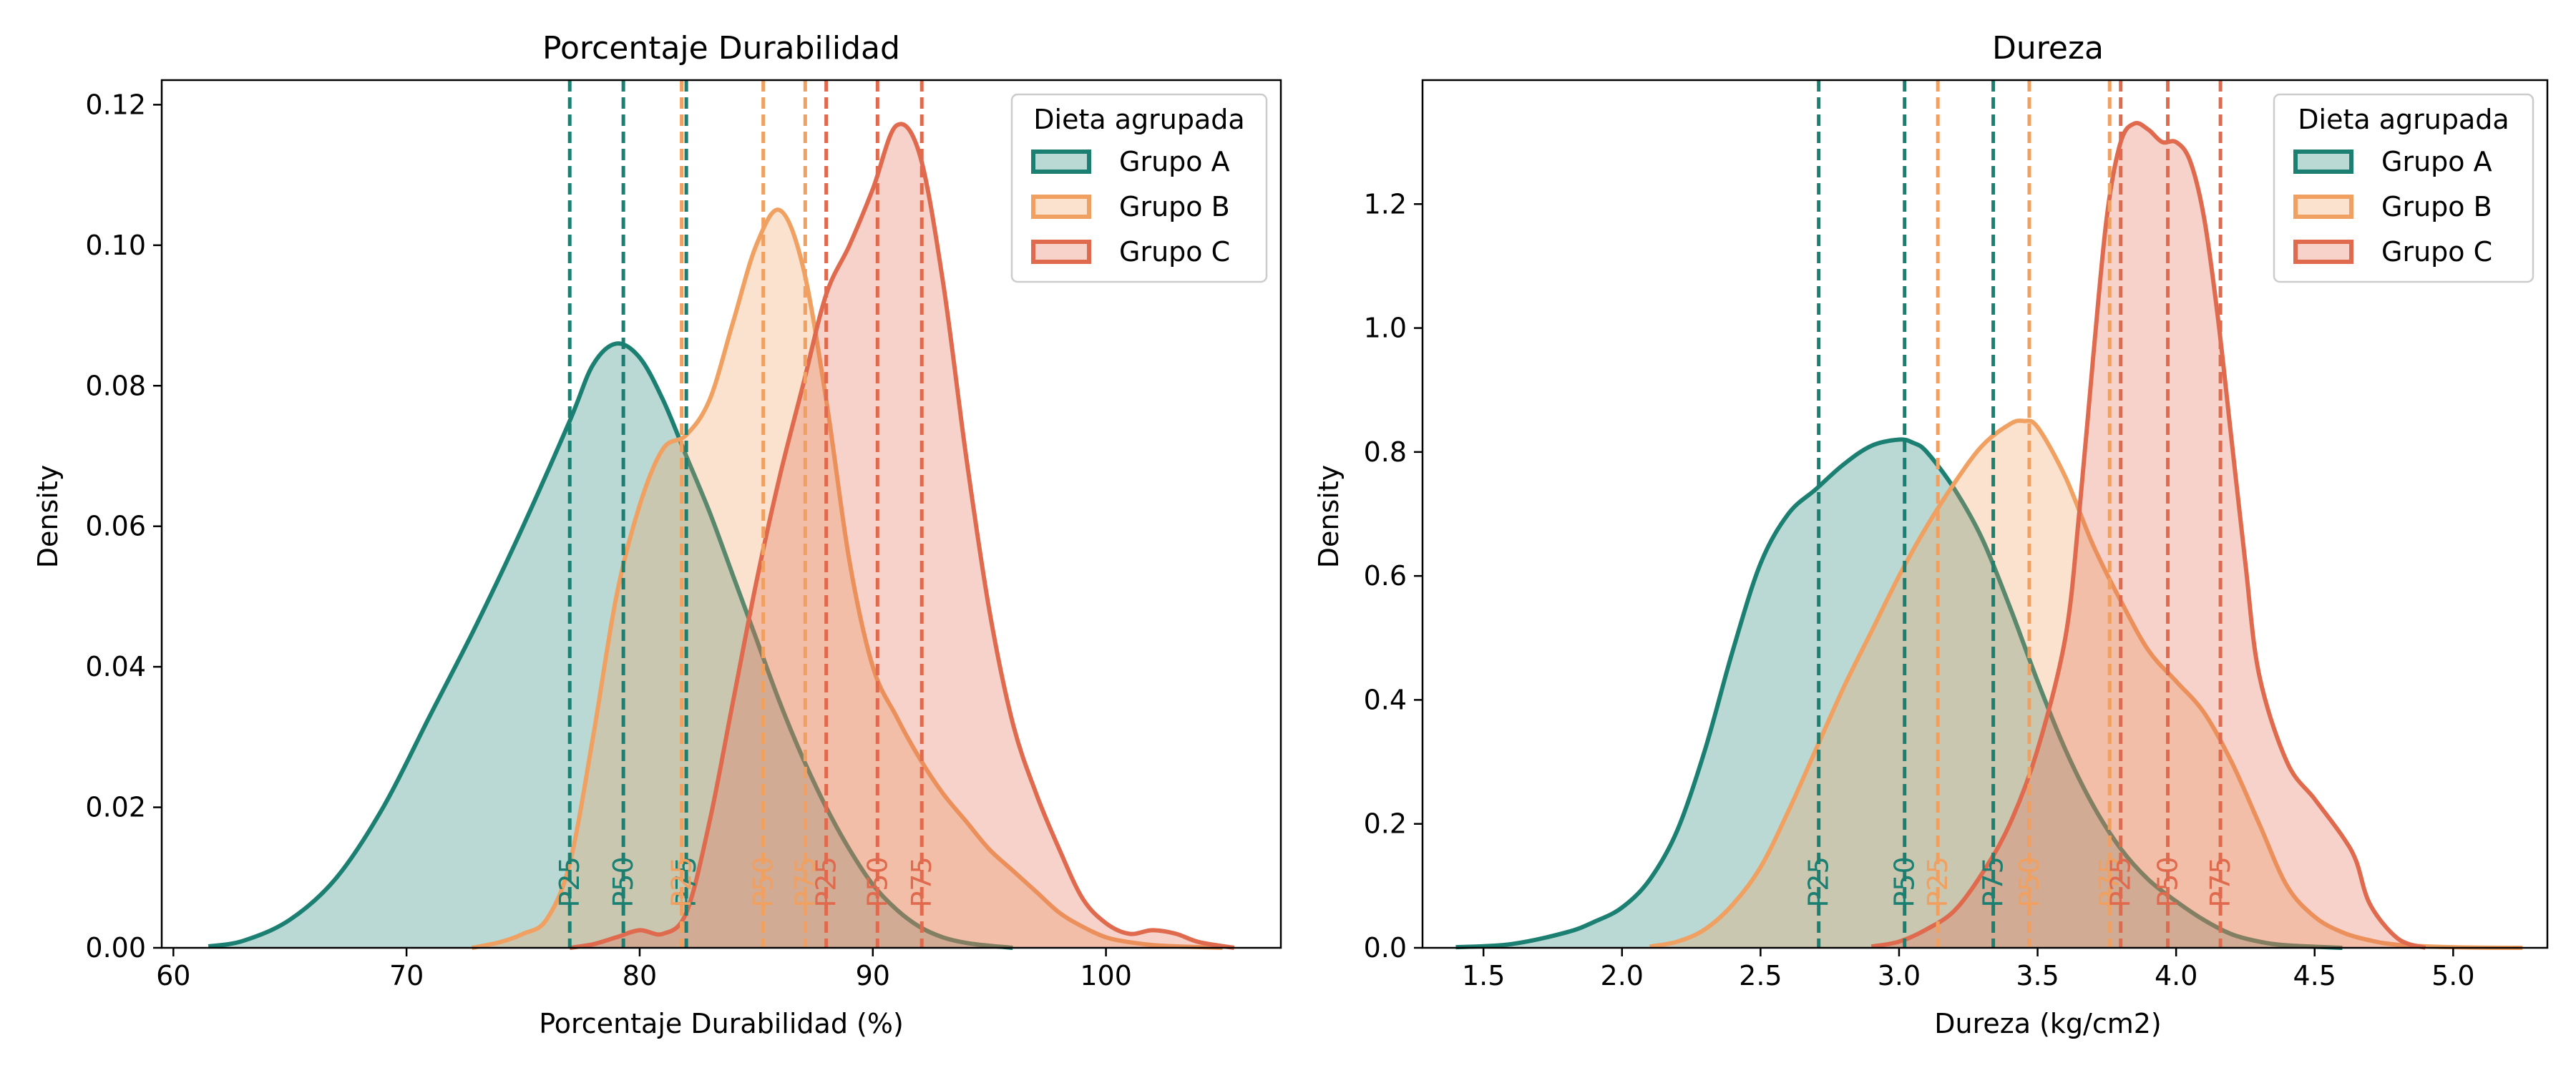 This screenshot has height=1073, width=2576. Describe the element at coordinates (640, 976) in the screenshot. I see `x-tick-label: 80` at that location.